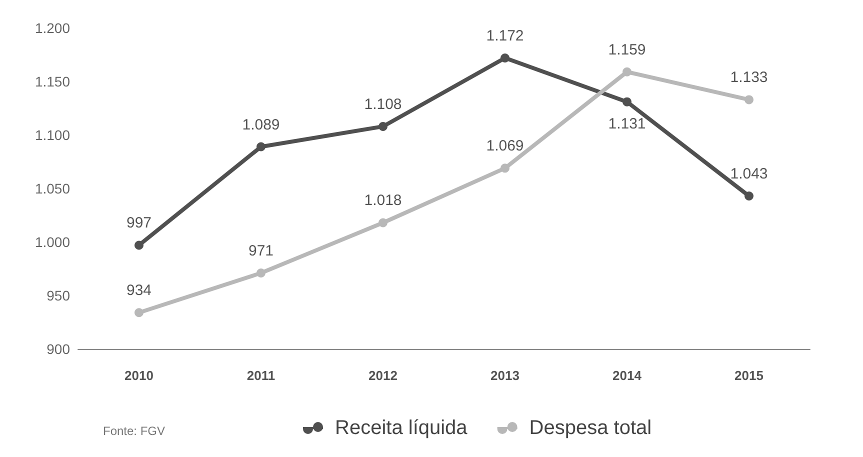 This screenshot has height=457, width=863. Describe the element at coordinates (261, 125) in the screenshot. I see `data-label: 1.089` at that location.